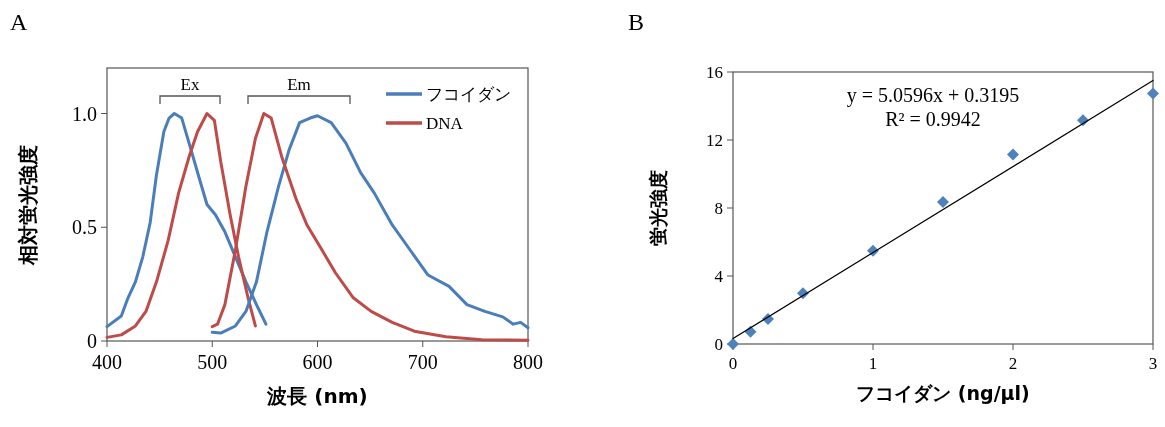 This screenshot has height=427, width=1165. I want to click on chart-title: B, so click(636, 22).